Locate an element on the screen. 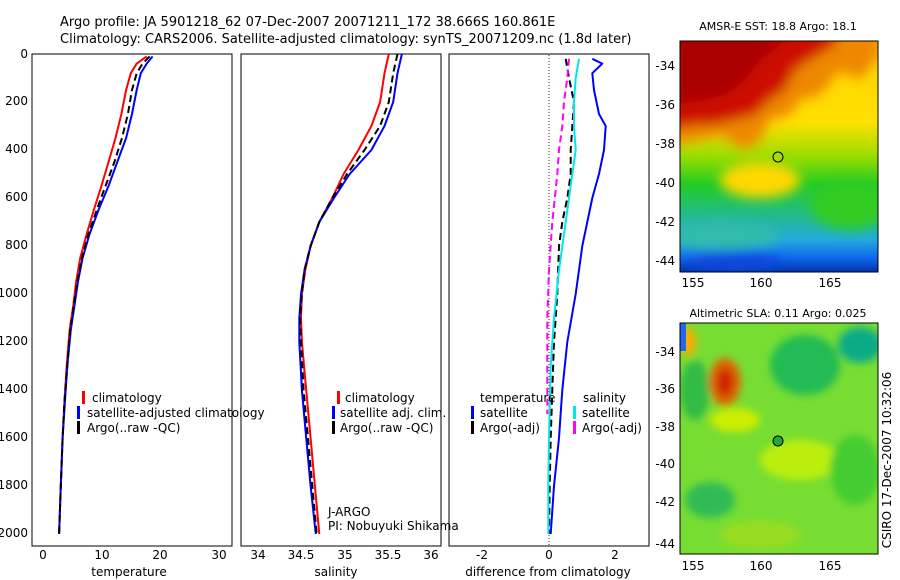  legend-label-satellite-adjusted: satellite-adjusted climatology is located at coordinates (176, 413).